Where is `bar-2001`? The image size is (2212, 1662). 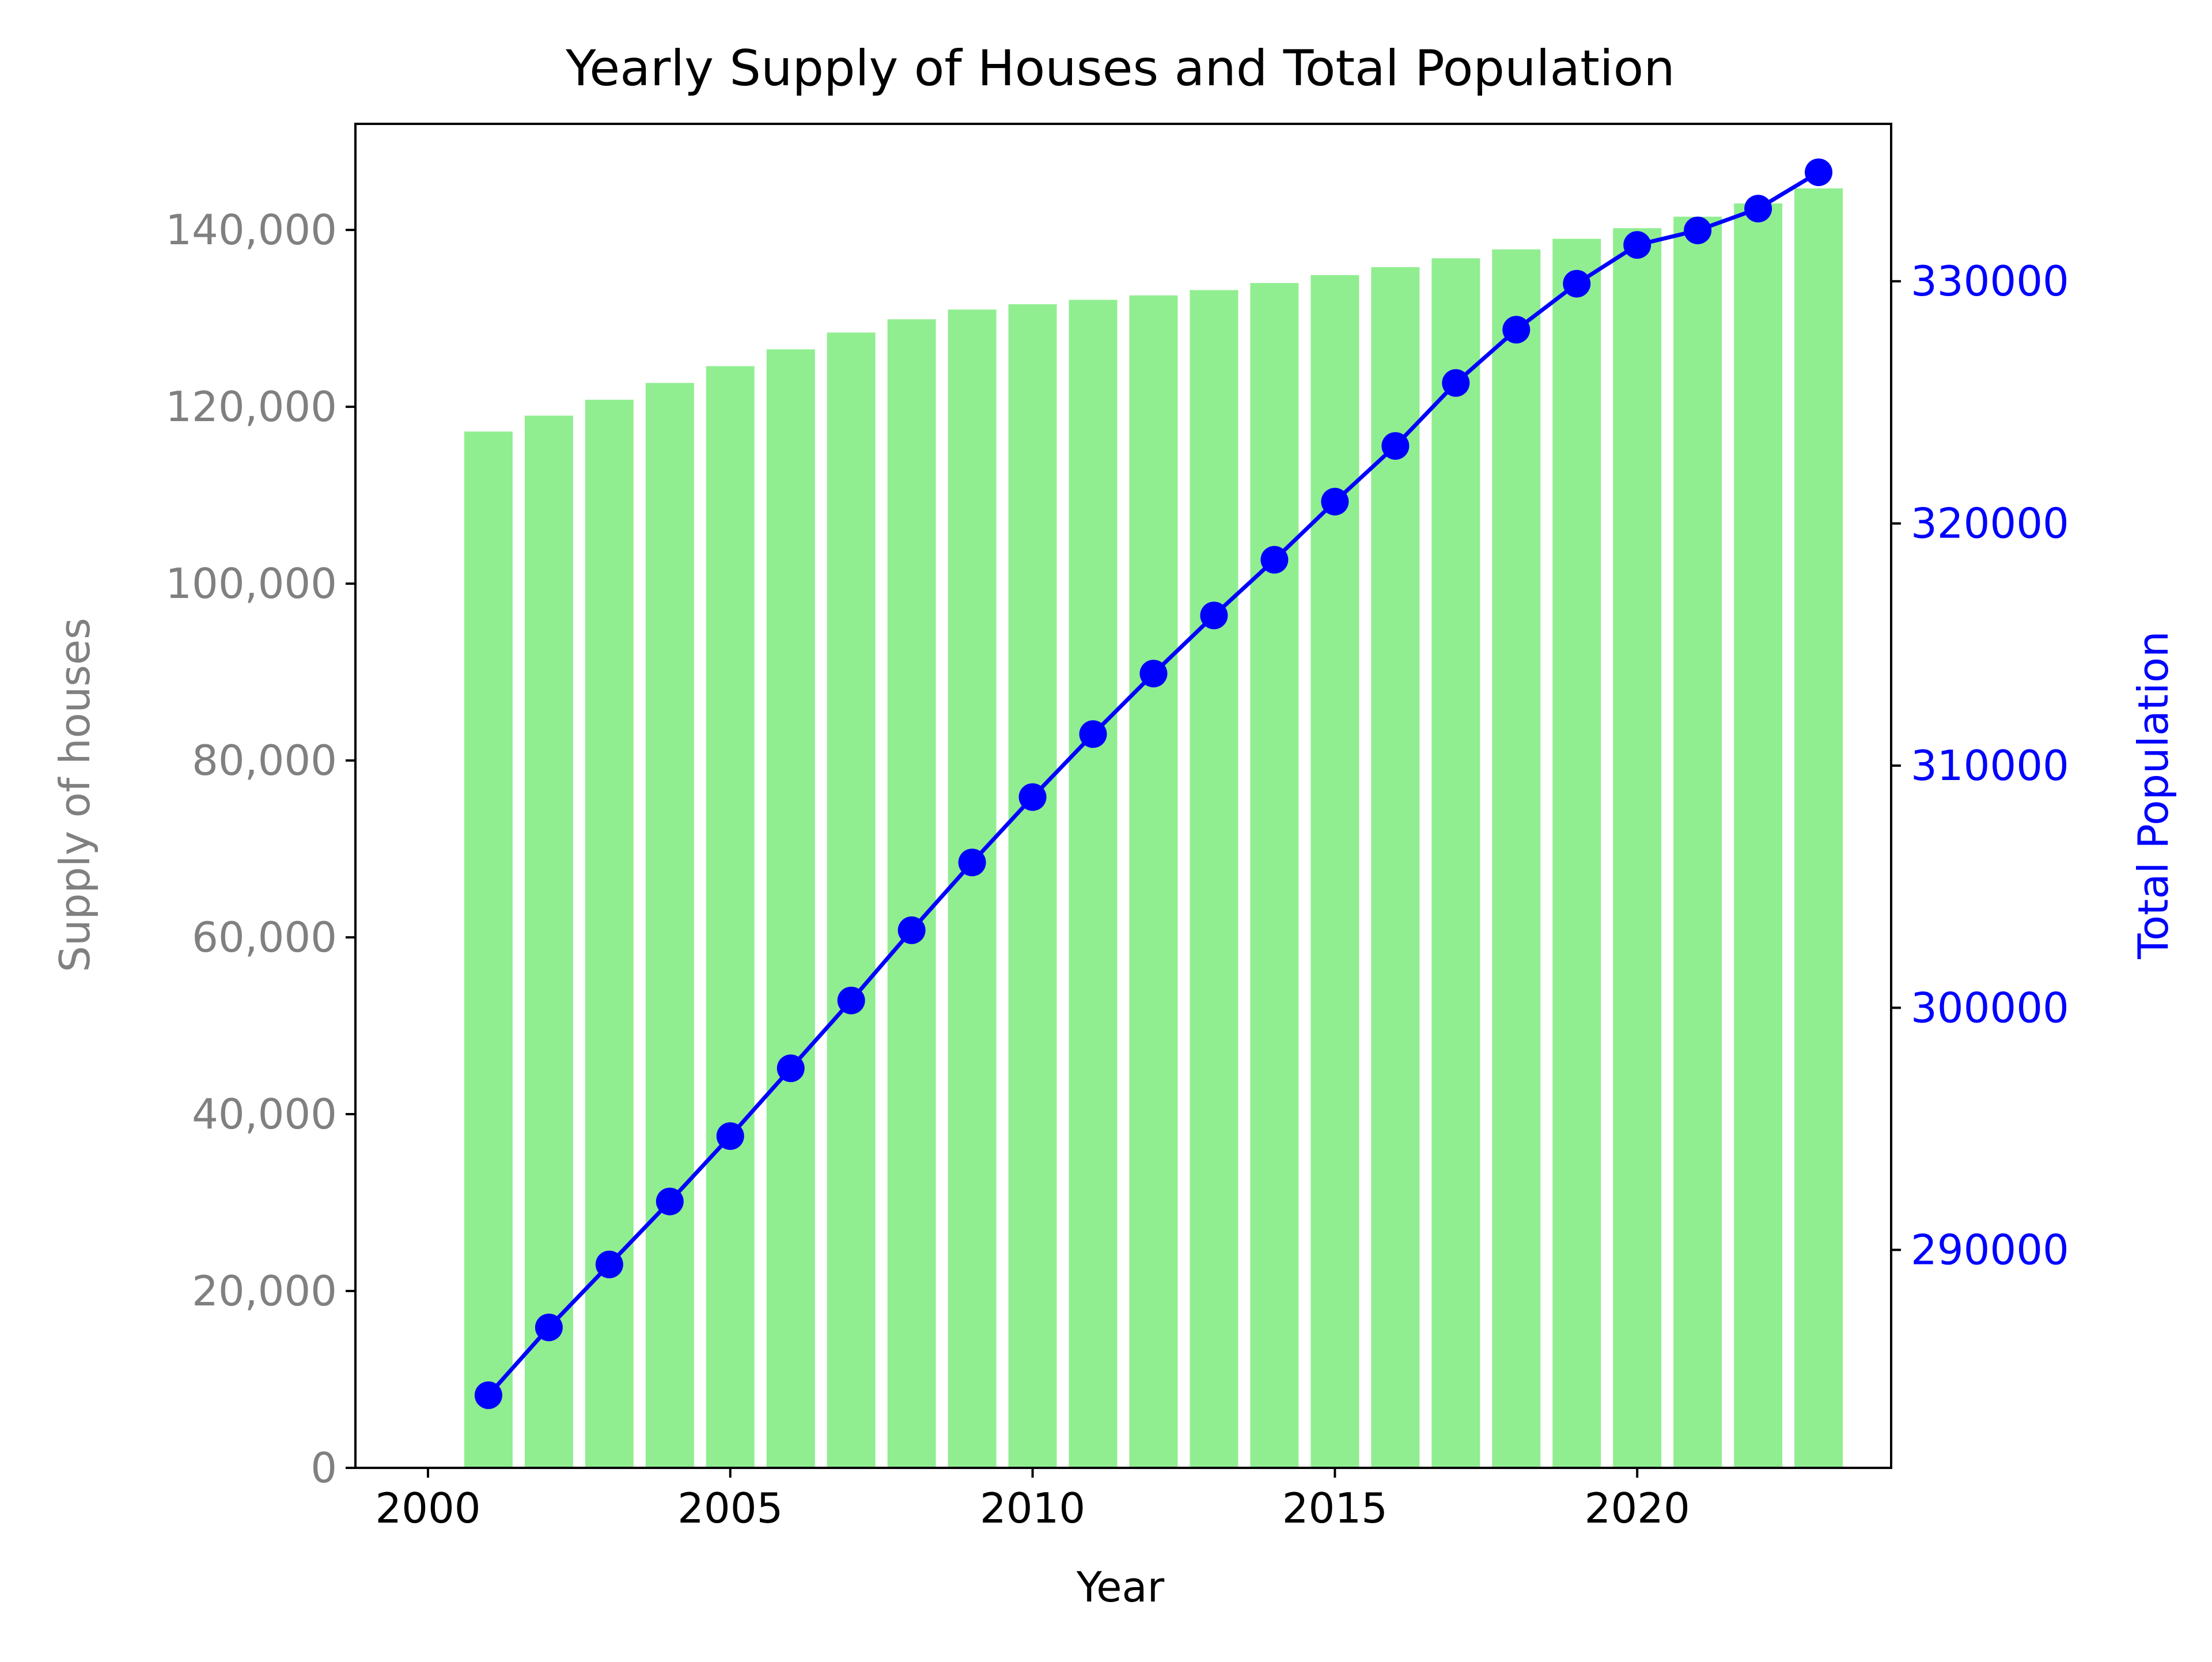
bar-2001 is located at coordinates (488, 949).